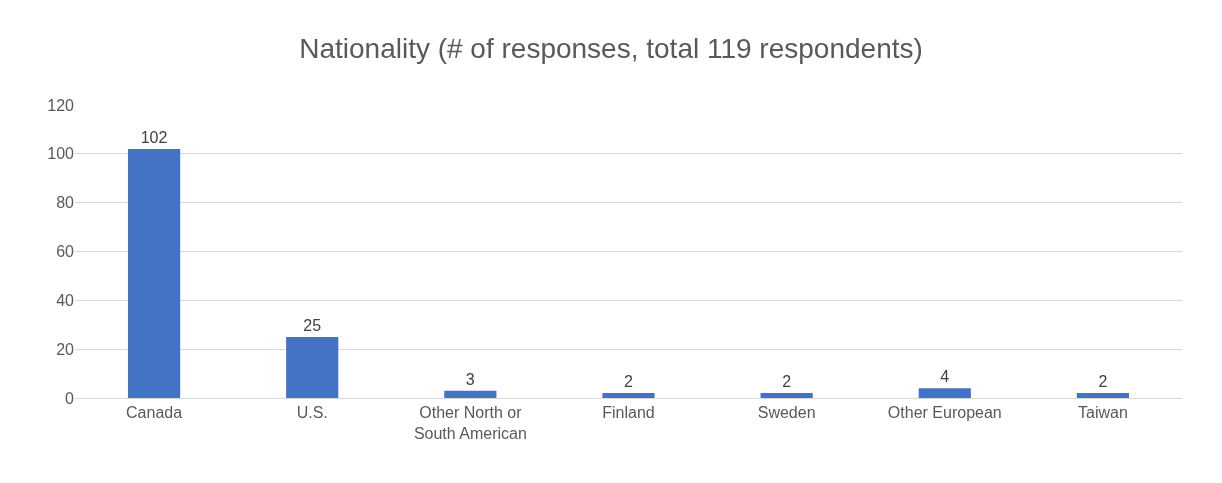  Describe the element at coordinates (944, 413) in the screenshot. I see `x-tick-label: Other European` at that location.